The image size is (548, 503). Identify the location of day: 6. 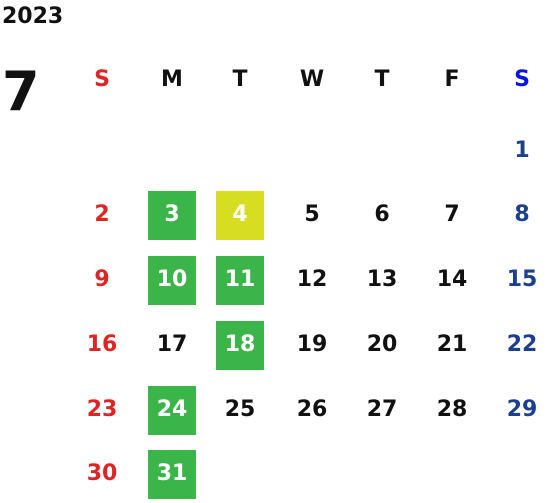
(382, 214).